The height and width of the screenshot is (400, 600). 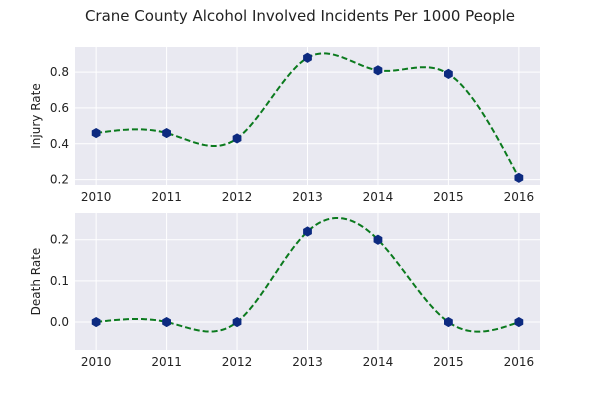 I want to click on y-tick-label: 0.0, so click(x=59, y=322).